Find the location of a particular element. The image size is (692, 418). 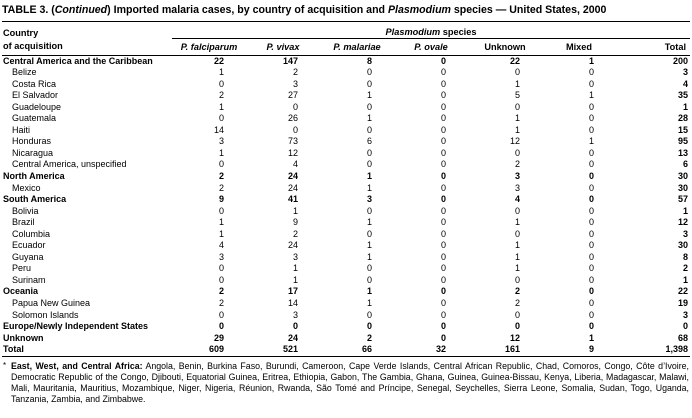

row-label: Nicaragua is located at coordinates (33, 152).